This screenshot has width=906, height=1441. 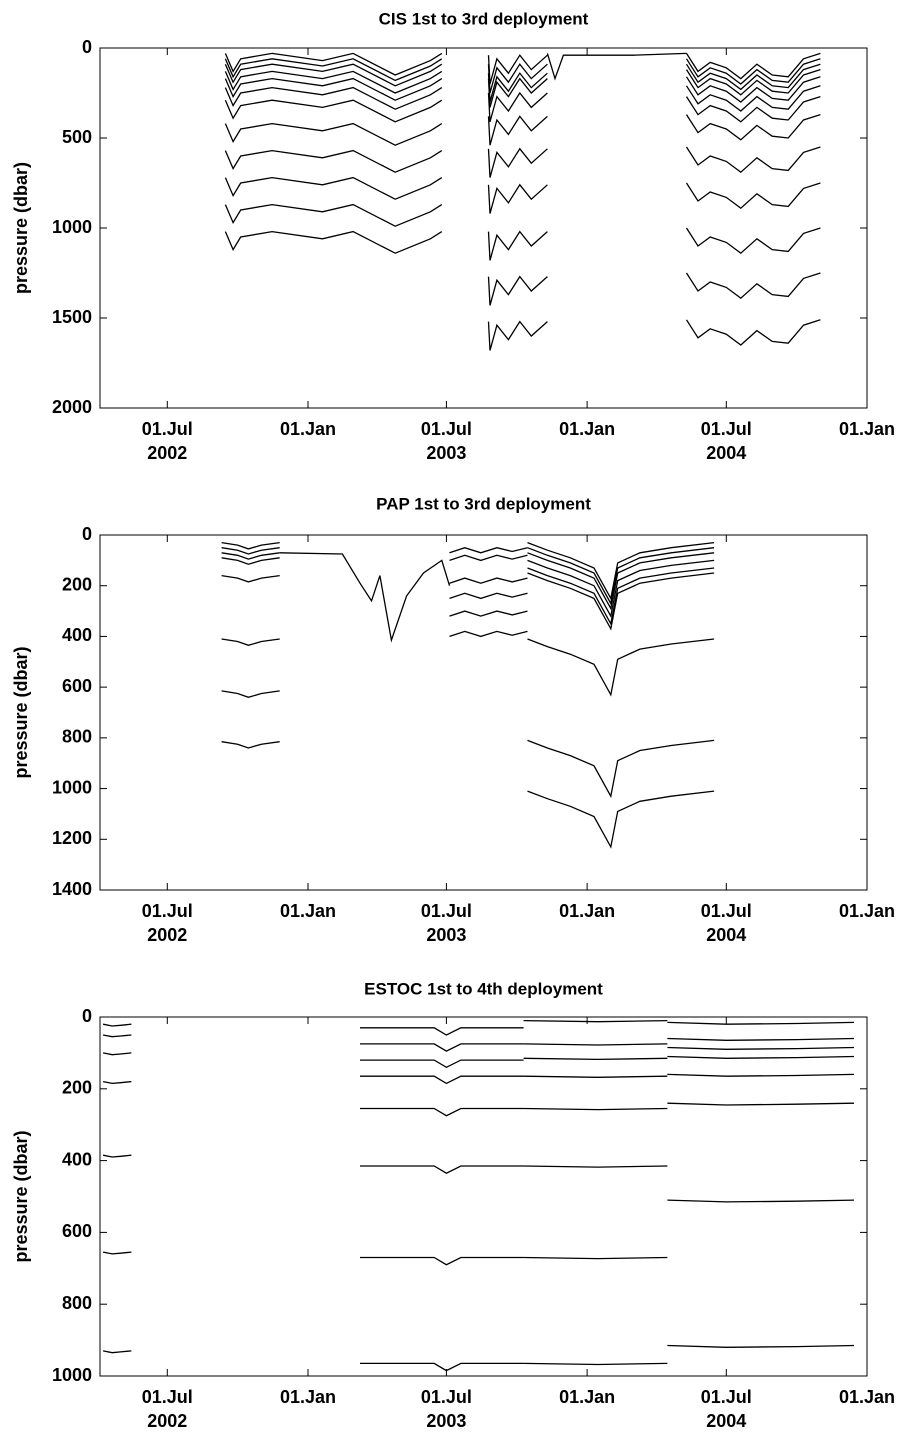 I want to click on y-tick-label: 1200, so click(x=72, y=838).